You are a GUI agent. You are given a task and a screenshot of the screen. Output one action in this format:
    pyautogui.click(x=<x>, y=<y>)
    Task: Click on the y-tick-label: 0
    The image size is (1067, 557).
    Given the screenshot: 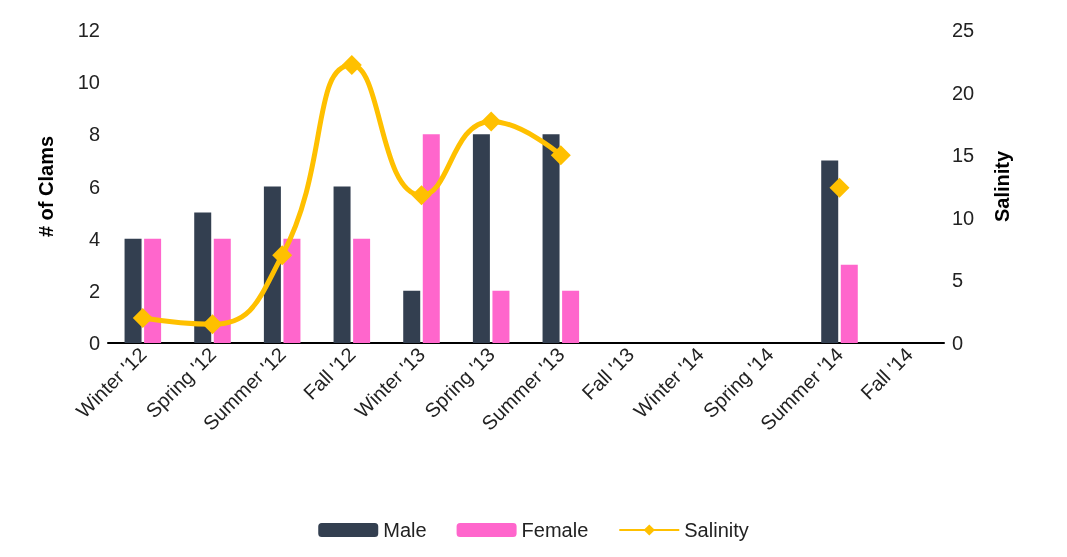 What is the action you would take?
    pyautogui.click(x=94, y=343)
    